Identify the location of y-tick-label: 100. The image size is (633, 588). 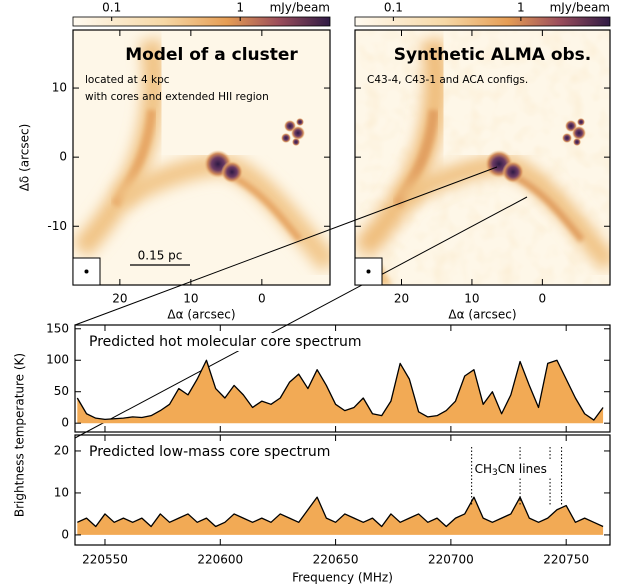
(57, 360).